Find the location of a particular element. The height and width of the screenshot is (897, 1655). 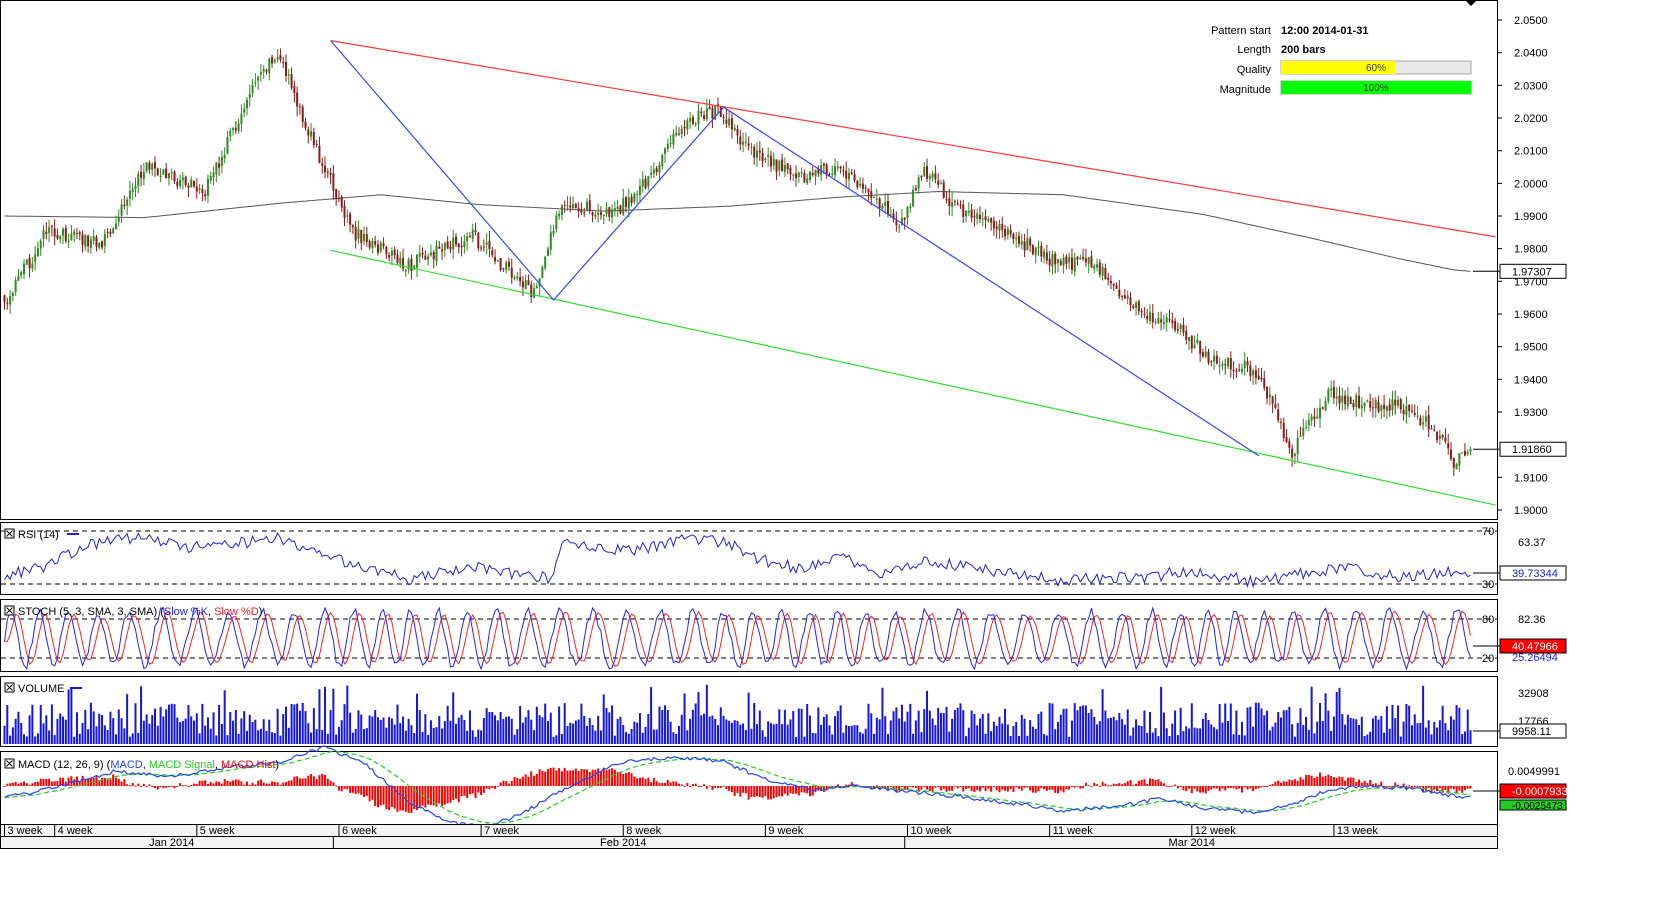

price-ytick-label: 1.9700 is located at coordinates (1531, 282).